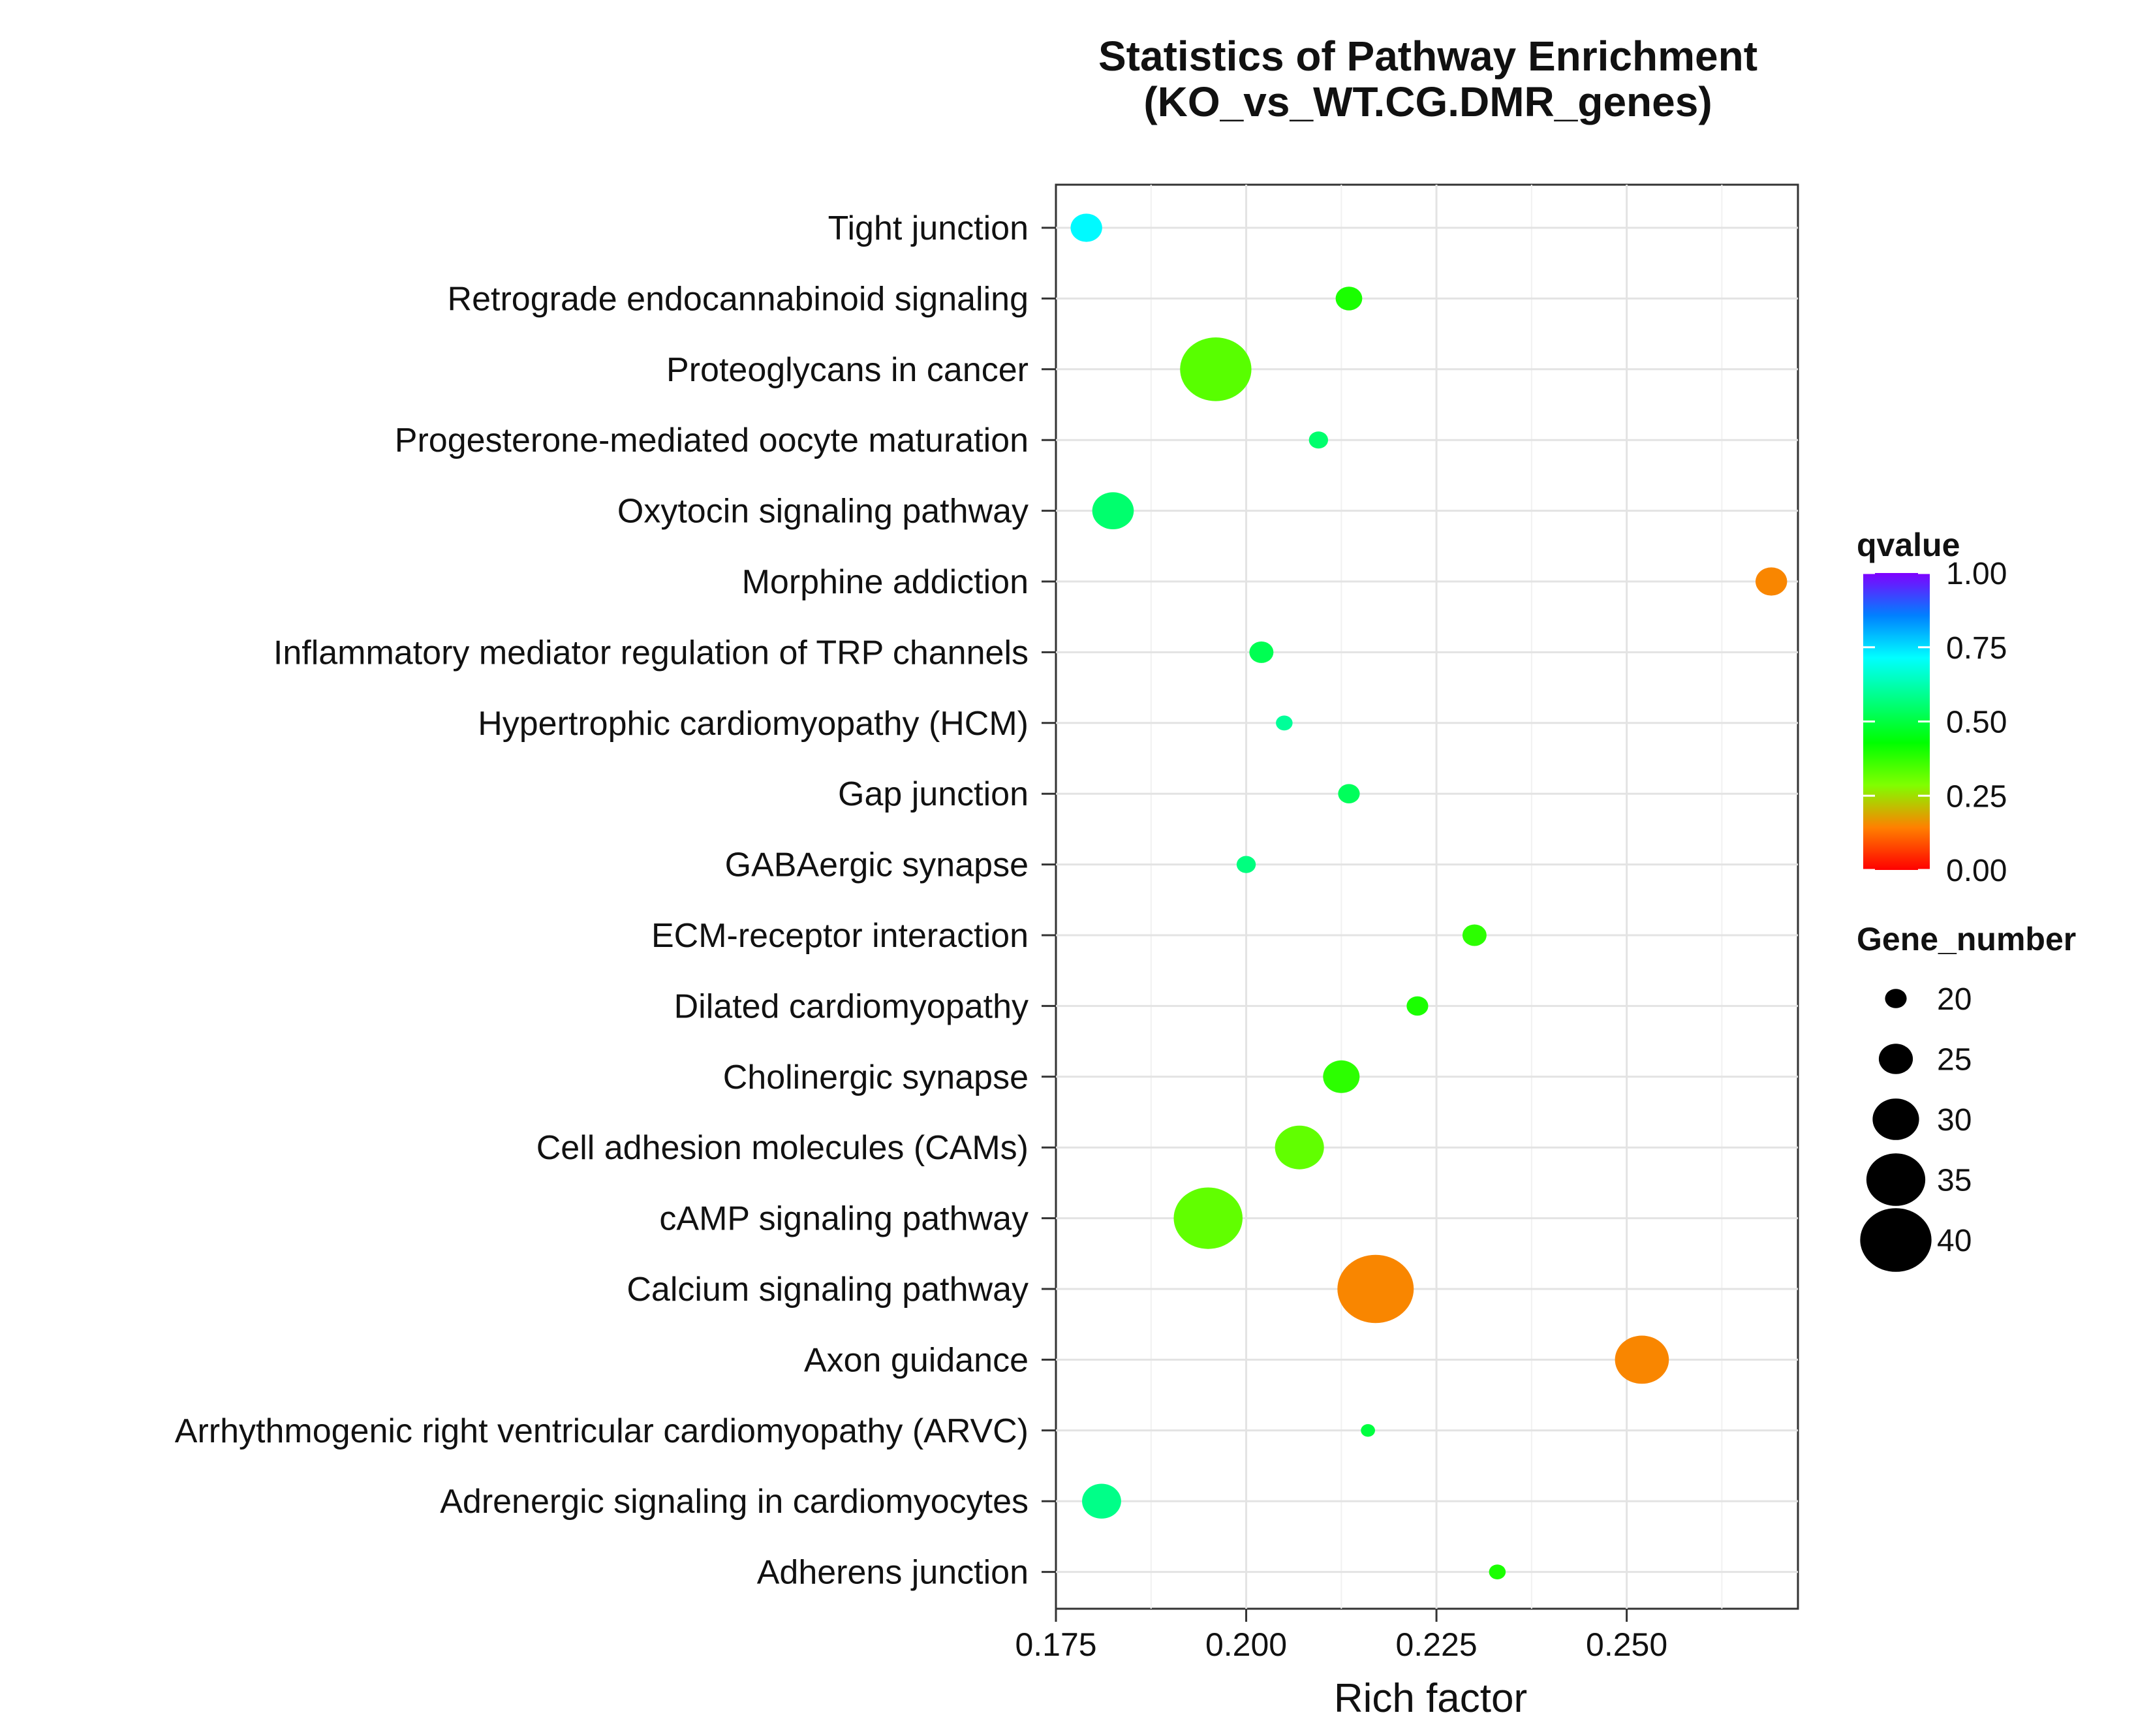 The image size is (2136, 1736). Describe the element at coordinates (738, 299) in the screenshot. I see `y-tick-label: Retrograde endocannabinoid signaling` at that location.